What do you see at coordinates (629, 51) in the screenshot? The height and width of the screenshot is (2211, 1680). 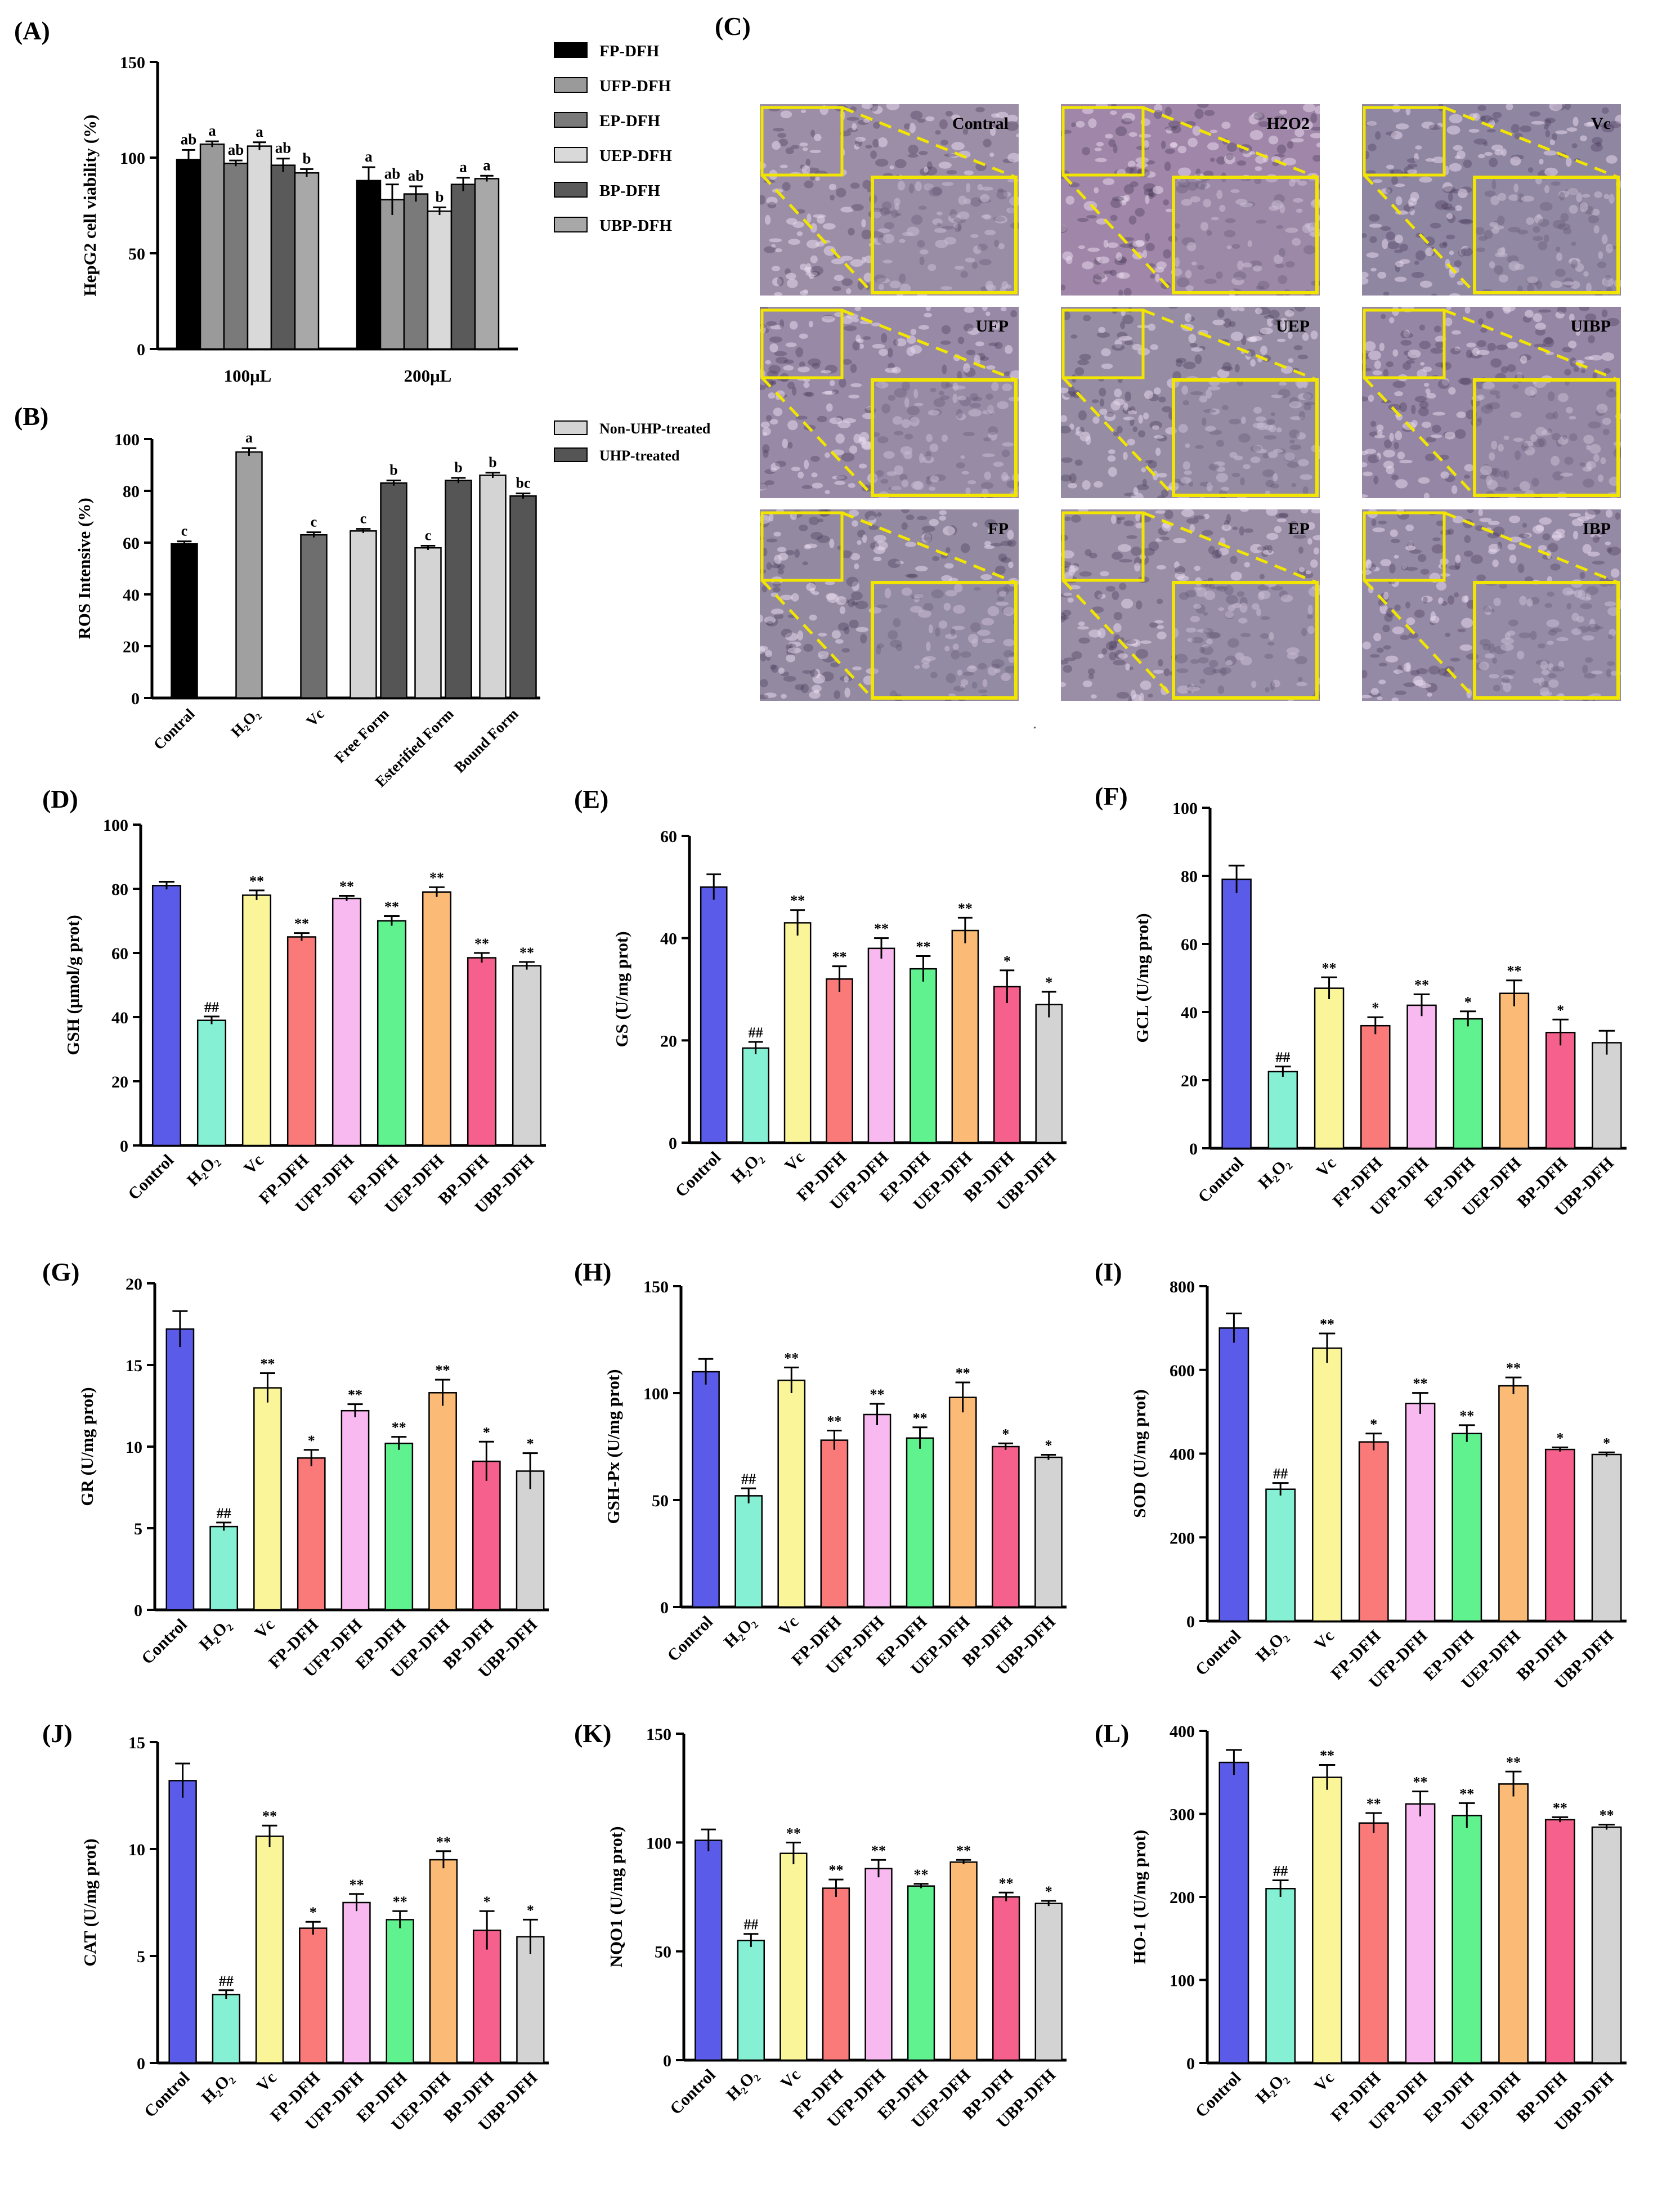 I see `legend-entry: FP-DFH` at bounding box center [629, 51].